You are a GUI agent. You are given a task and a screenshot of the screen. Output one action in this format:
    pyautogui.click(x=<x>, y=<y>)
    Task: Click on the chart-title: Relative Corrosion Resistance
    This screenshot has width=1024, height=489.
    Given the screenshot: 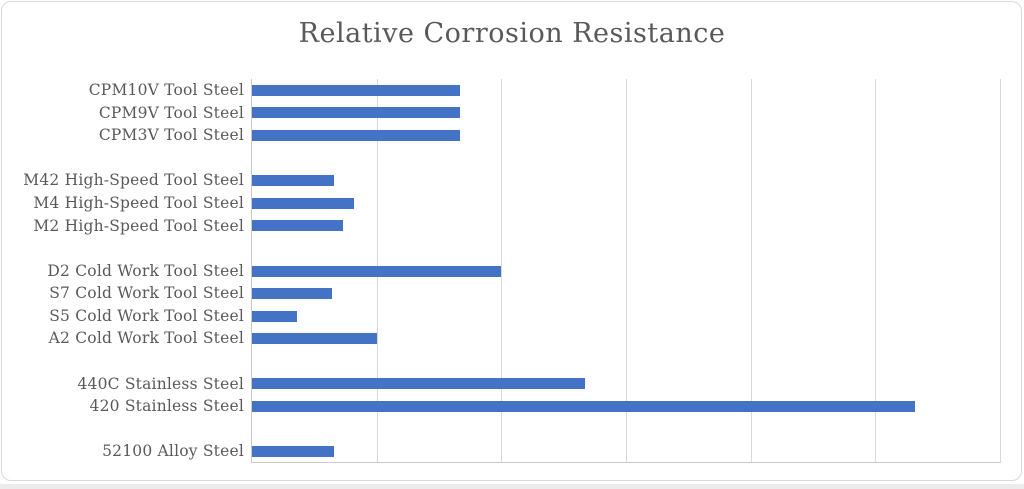 What is the action you would take?
    pyautogui.click(x=512, y=33)
    